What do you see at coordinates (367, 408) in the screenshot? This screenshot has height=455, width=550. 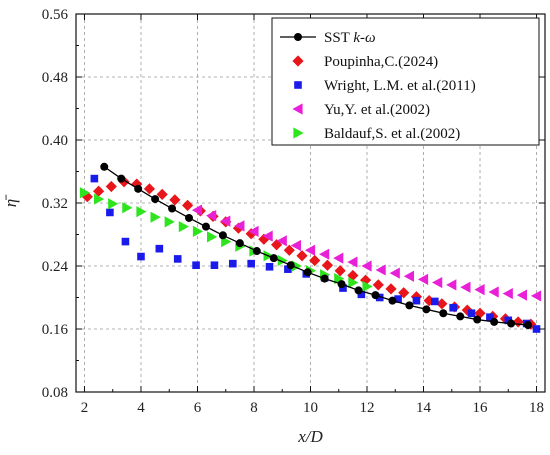 I see `x-tick-label: 12` at bounding box center [367, 408].